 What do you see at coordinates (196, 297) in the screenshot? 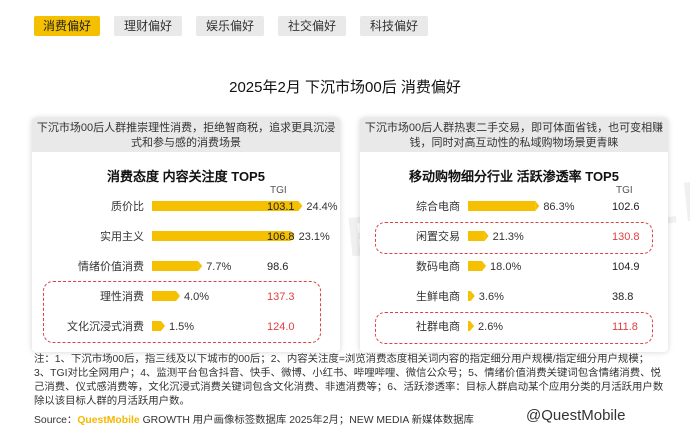
I see `value-label: 4.0%` at bounding box center [196, 297].